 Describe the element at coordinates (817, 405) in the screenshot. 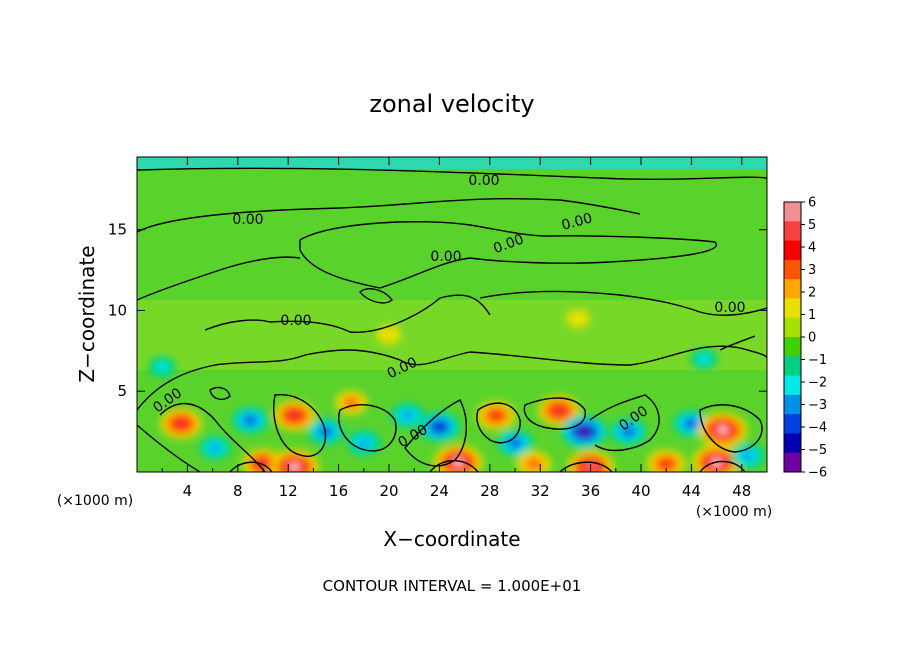

I see `colorbar-tick-label: −3` at that location.